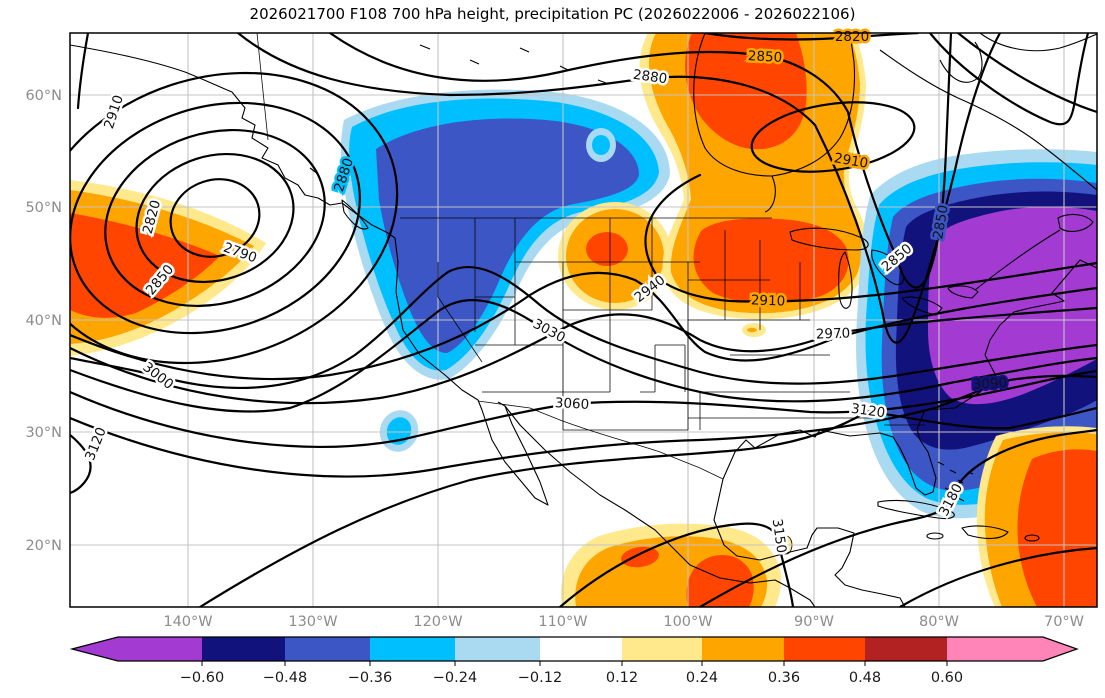 This screenshot has width=1105, height=698. Describe the element at coordinates (312, 622) in the screenshot. I see `lon-tick-label: 130°W` at that location.